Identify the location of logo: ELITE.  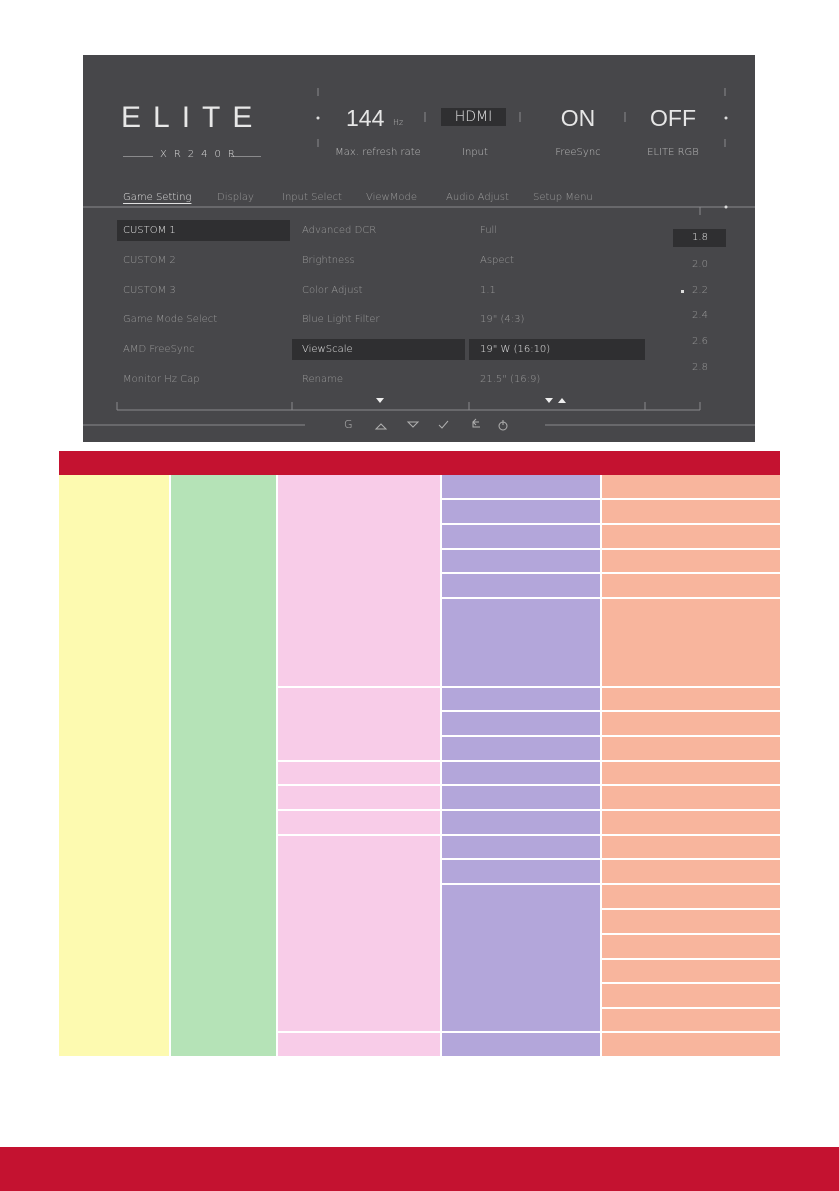
(193, 117).